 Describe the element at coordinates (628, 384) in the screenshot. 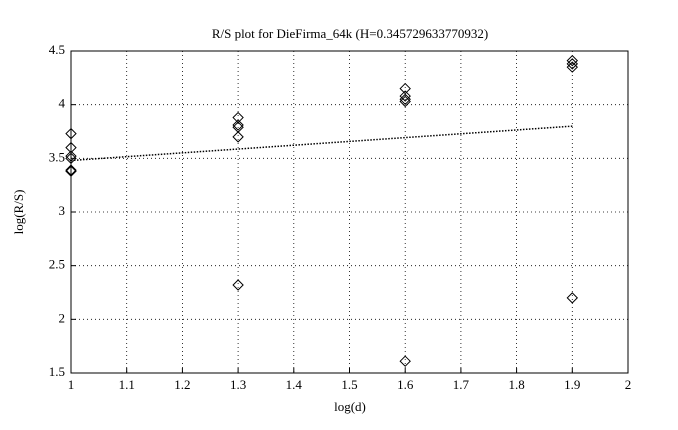

I see `x-tick-label: 2` at that location.